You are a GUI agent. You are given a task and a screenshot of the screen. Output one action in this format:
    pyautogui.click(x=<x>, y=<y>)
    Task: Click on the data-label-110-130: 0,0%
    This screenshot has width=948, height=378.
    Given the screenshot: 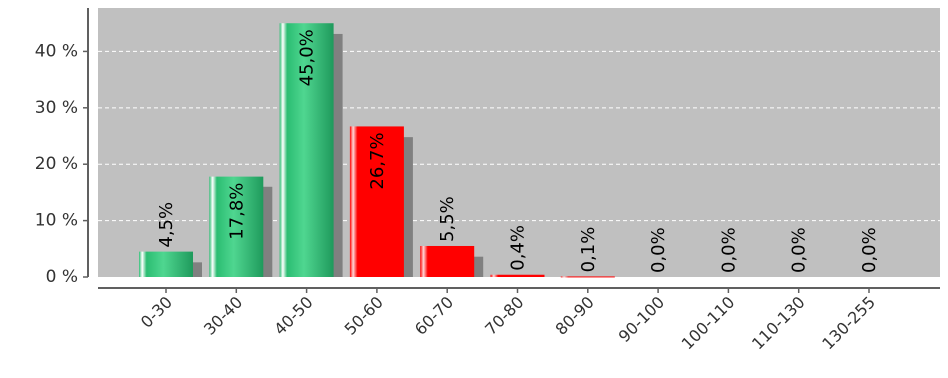 What is the action you would take?
    pyautogui.click(x=799, y=250)
    